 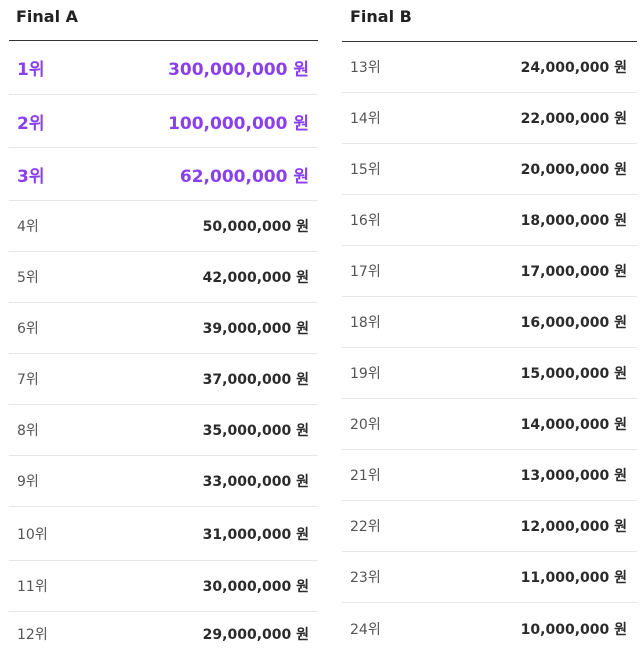 I want to click on prize-amount: 15,000,000 원, so click(x=573, y=374).